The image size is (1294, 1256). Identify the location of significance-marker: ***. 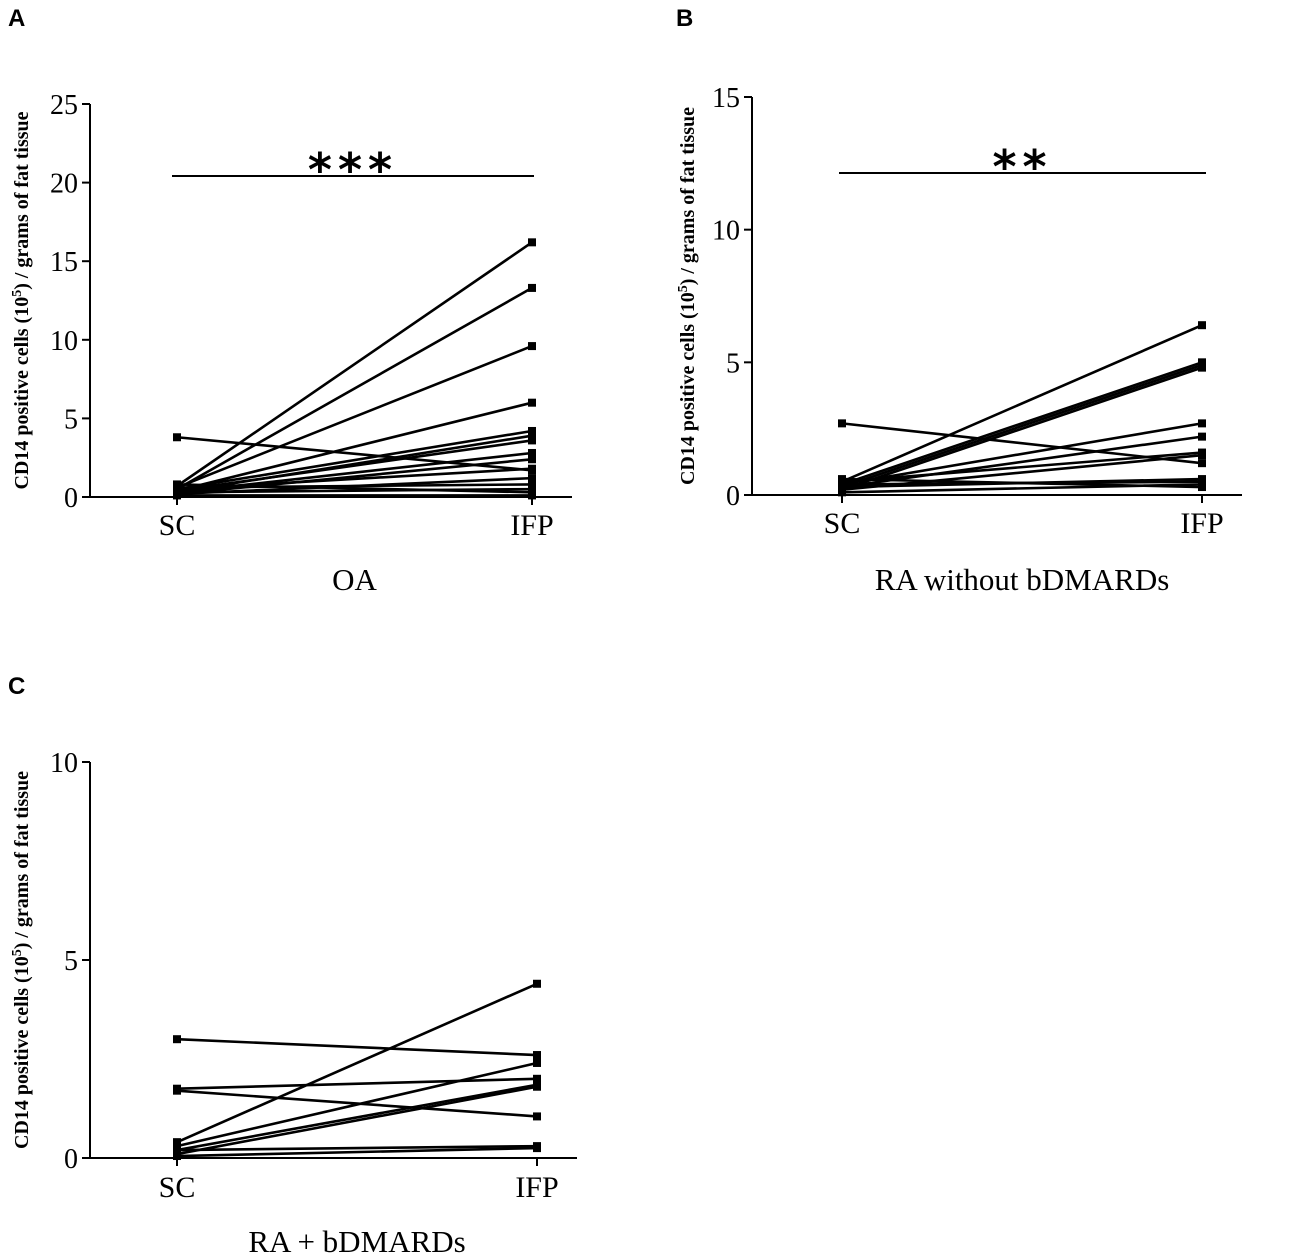
(353, 170).